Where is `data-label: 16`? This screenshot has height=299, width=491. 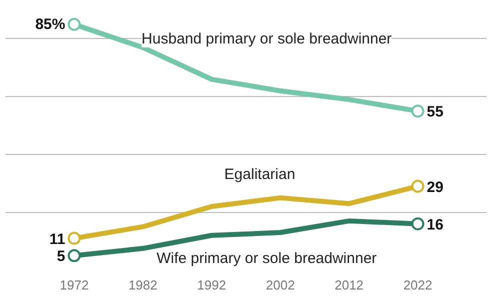 data-label: 16 is located at coordinates (435, 225).